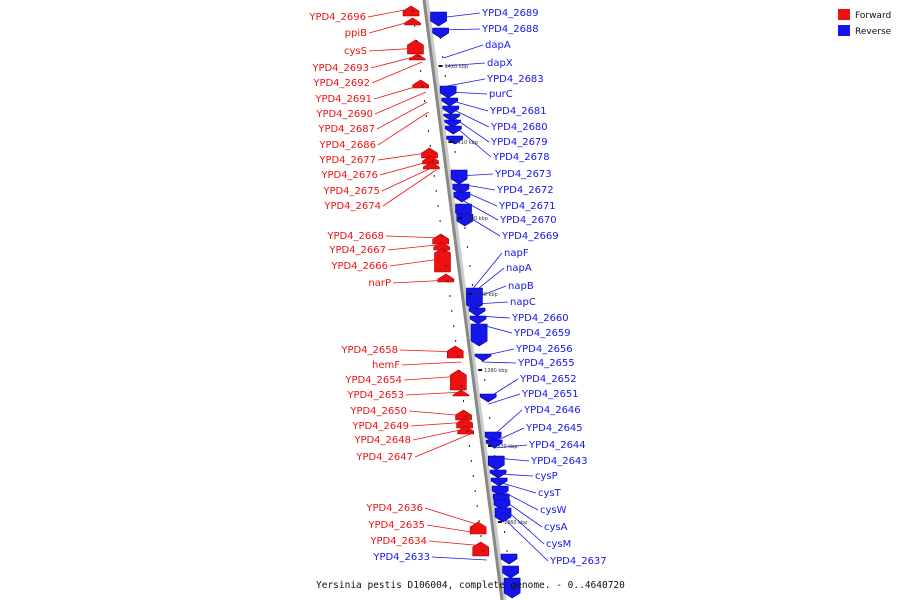  Describe the element at coordinates (516, 253) in the screenshot. I see `reverse-label: napF` at that location.